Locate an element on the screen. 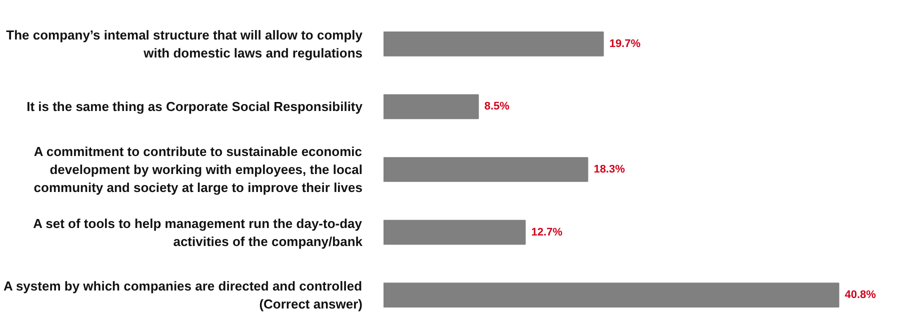  y-tick-label: The company’s intemal structure that will allow to comply with domestic laws and regulations is located at coordinates (185, 43).